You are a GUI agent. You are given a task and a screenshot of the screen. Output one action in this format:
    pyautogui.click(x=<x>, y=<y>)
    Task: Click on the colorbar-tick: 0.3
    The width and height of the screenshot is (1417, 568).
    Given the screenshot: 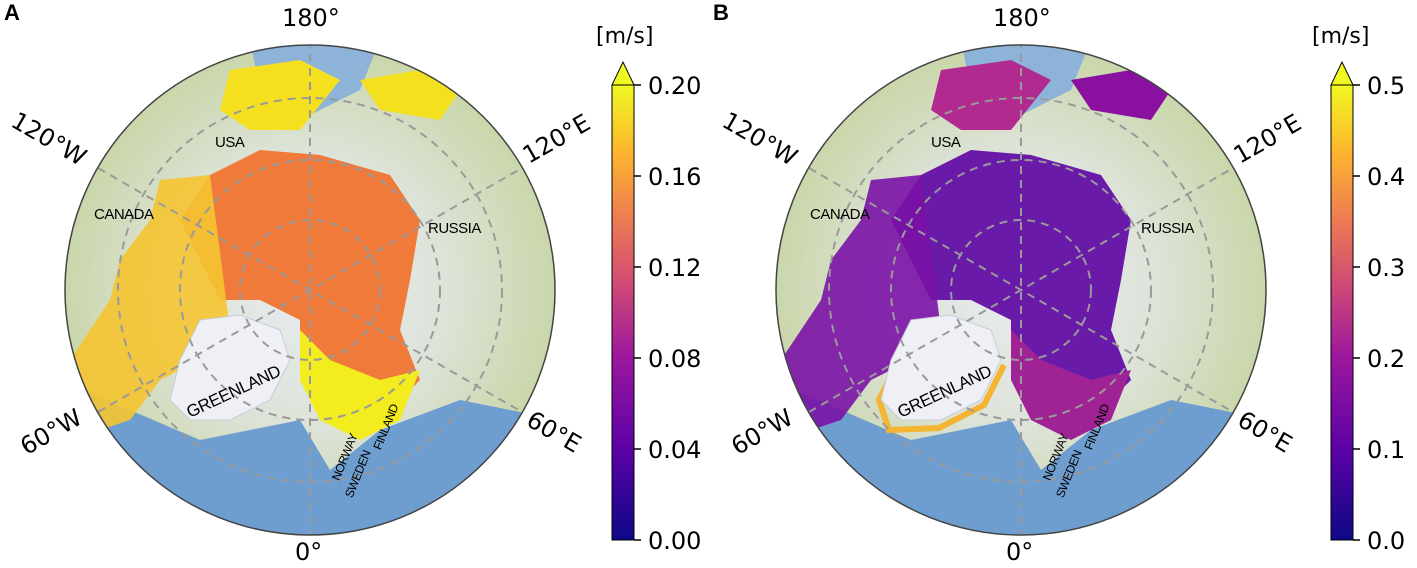 What is the action you would take?
    pyautogui.click(x=1386, y=268)
    